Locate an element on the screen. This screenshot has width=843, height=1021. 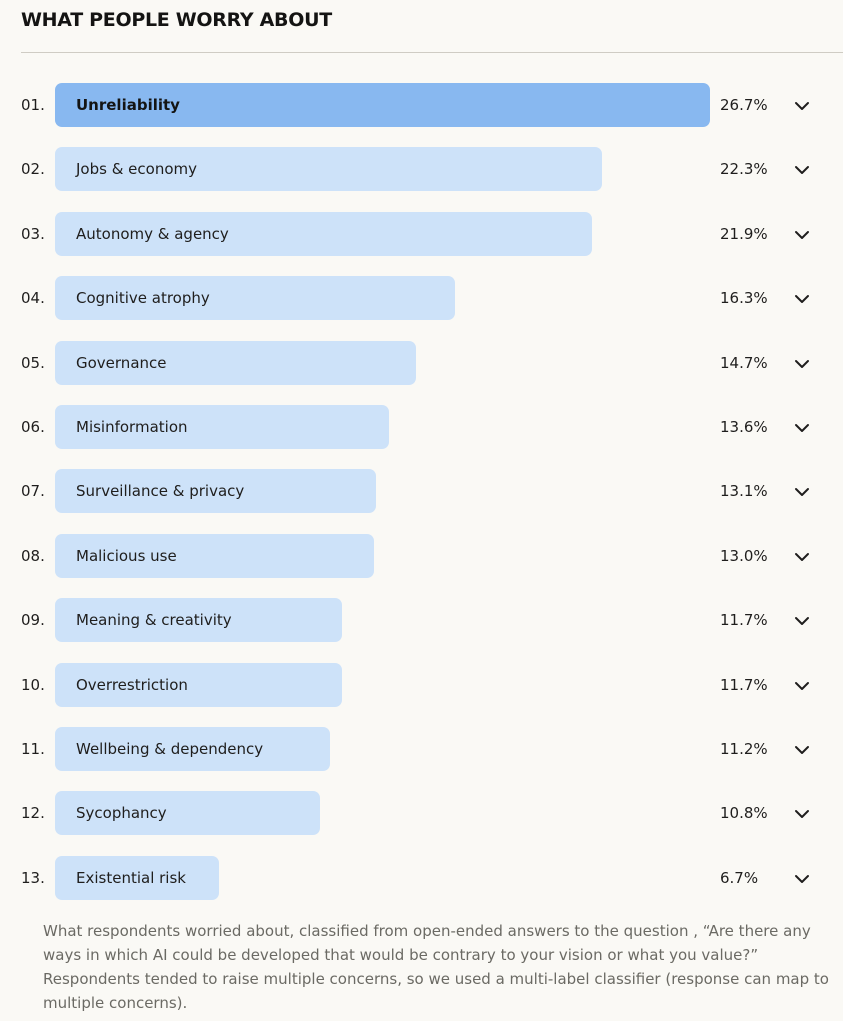
concern-row: 12. Sycophancy 10.8% is located at coordinates (421, 813).